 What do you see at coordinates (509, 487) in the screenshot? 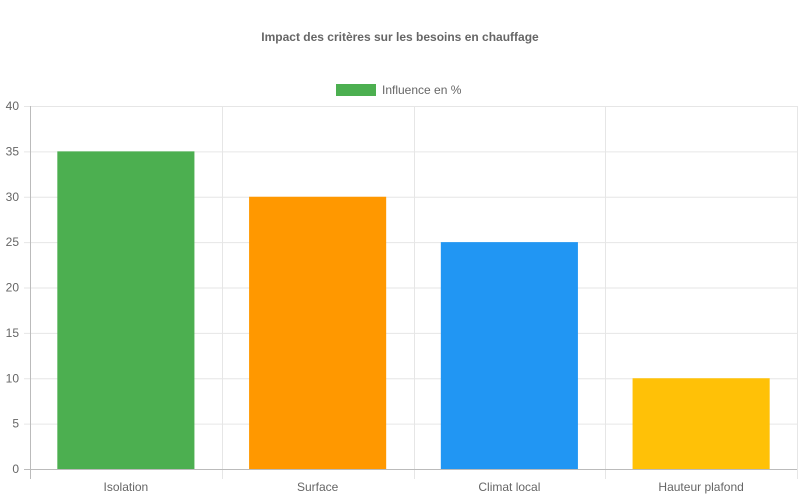
I see `x-tick-label: Climat local` at bounding box center [509, 487].